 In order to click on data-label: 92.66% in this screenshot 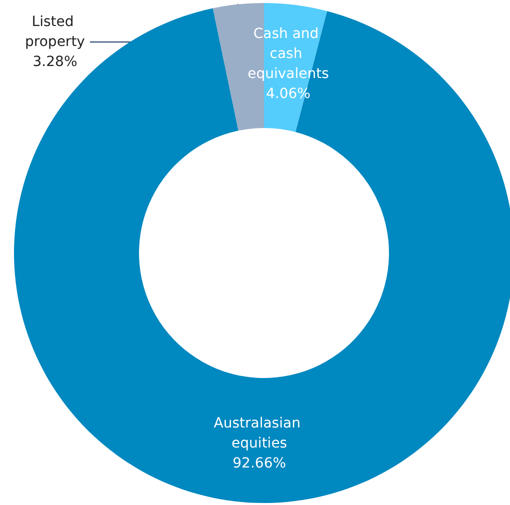, I will do `click(259, 463)`.